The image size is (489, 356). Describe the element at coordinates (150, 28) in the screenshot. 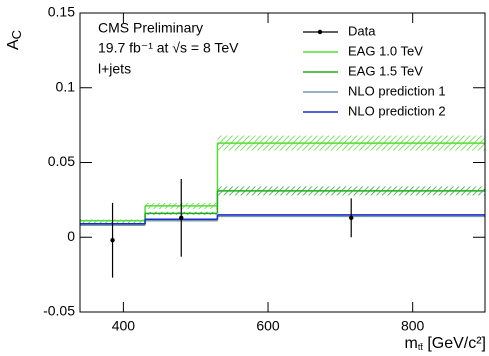

I see `annotation: CMS Preliminary` at that location.